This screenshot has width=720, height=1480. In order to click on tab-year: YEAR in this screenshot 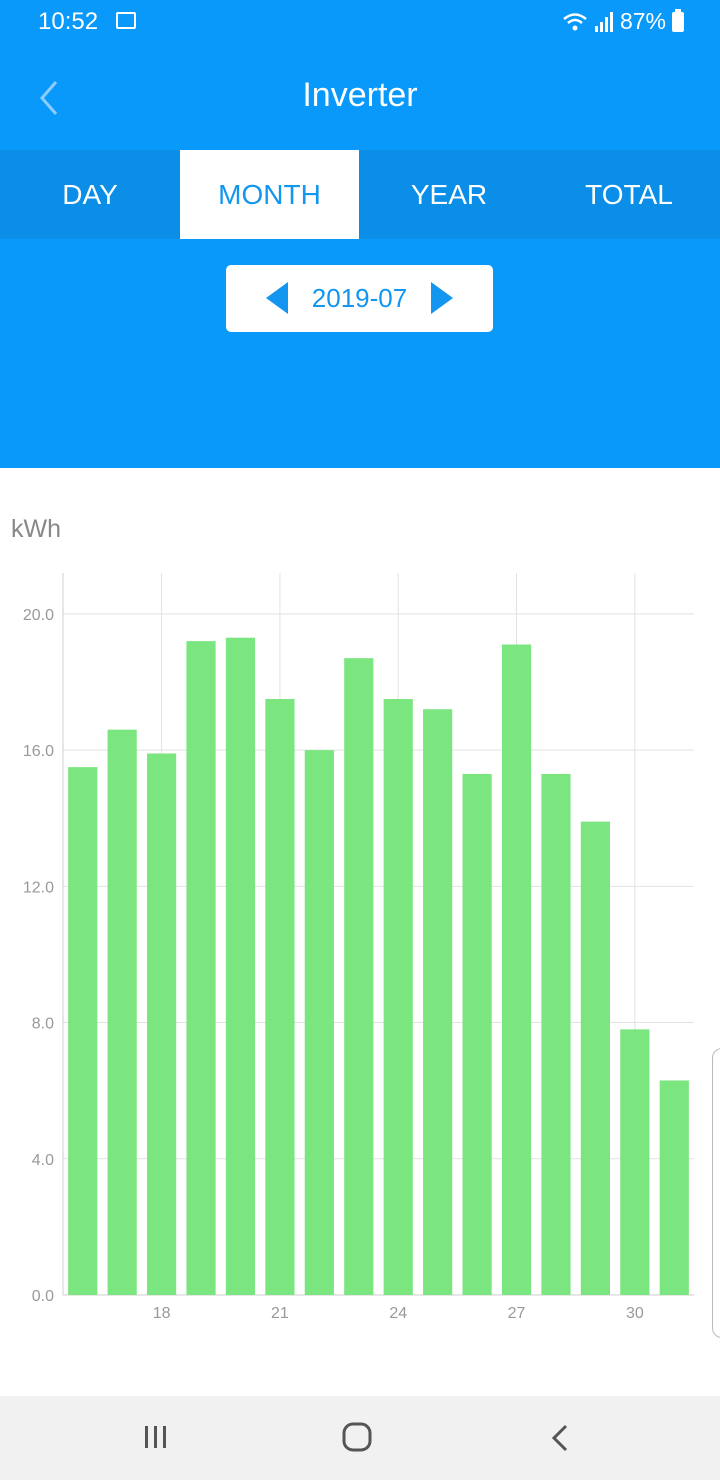, I will do `click(449, 194)`.